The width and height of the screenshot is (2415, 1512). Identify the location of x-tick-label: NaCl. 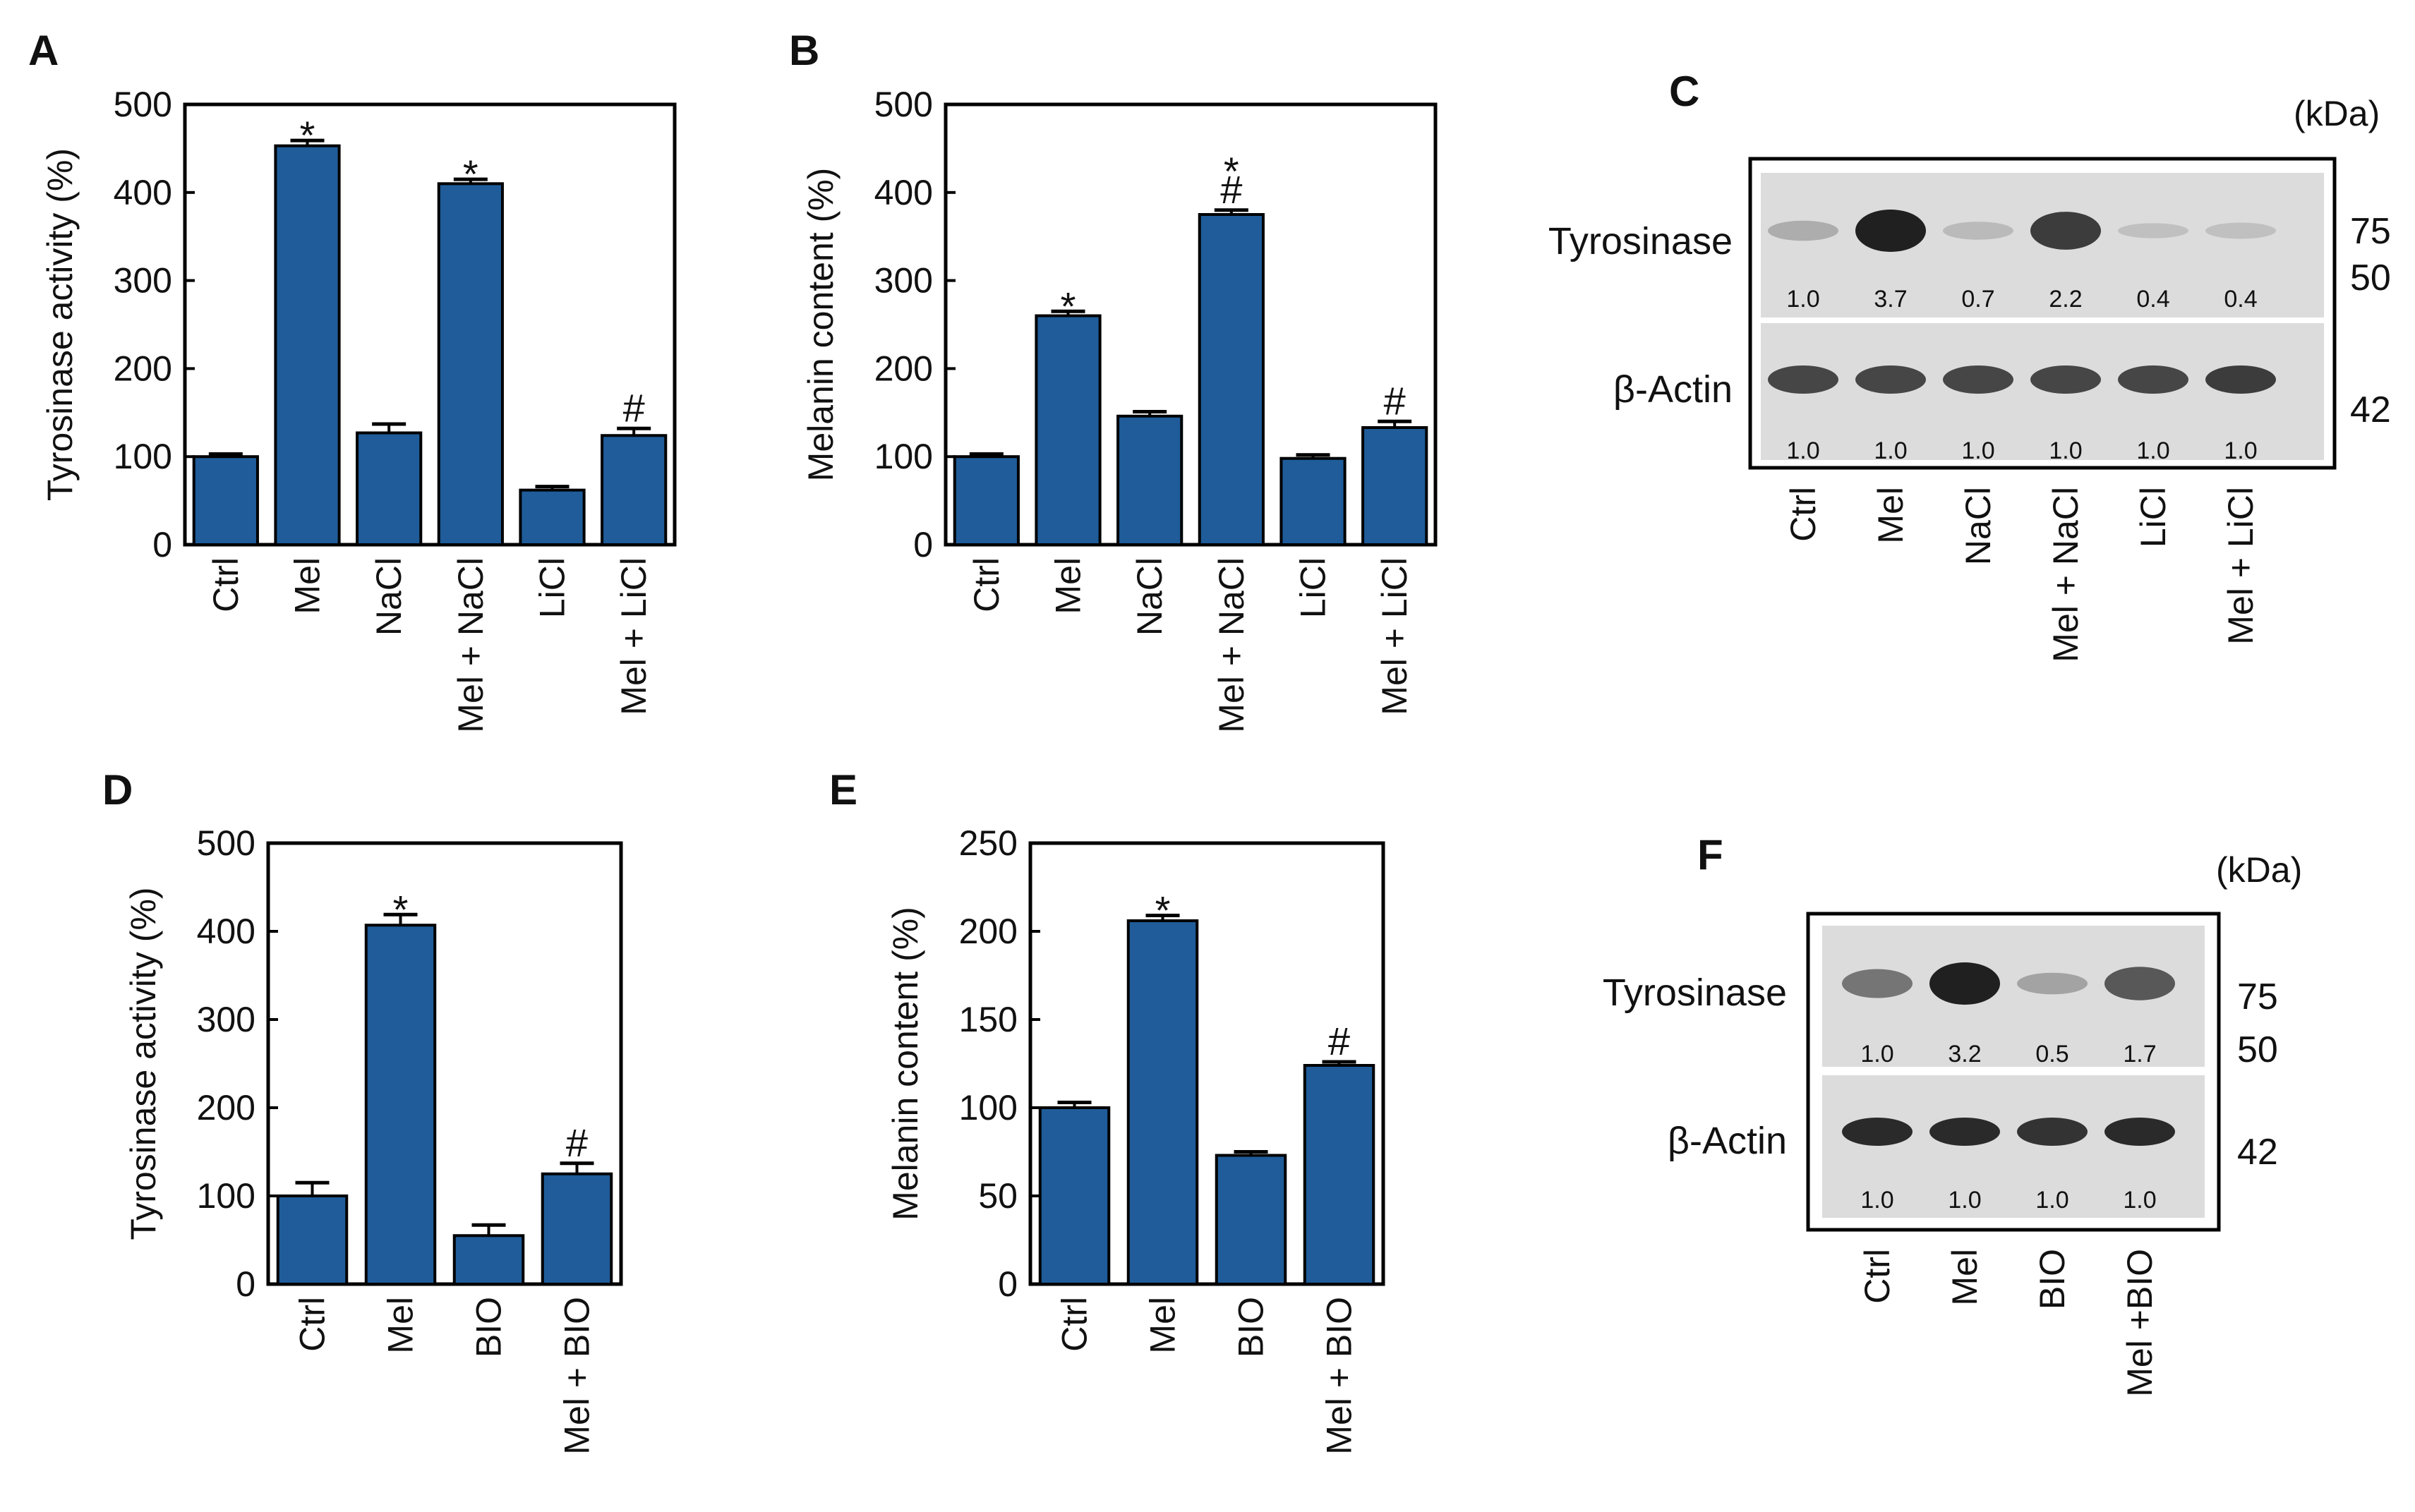
(389, 596).